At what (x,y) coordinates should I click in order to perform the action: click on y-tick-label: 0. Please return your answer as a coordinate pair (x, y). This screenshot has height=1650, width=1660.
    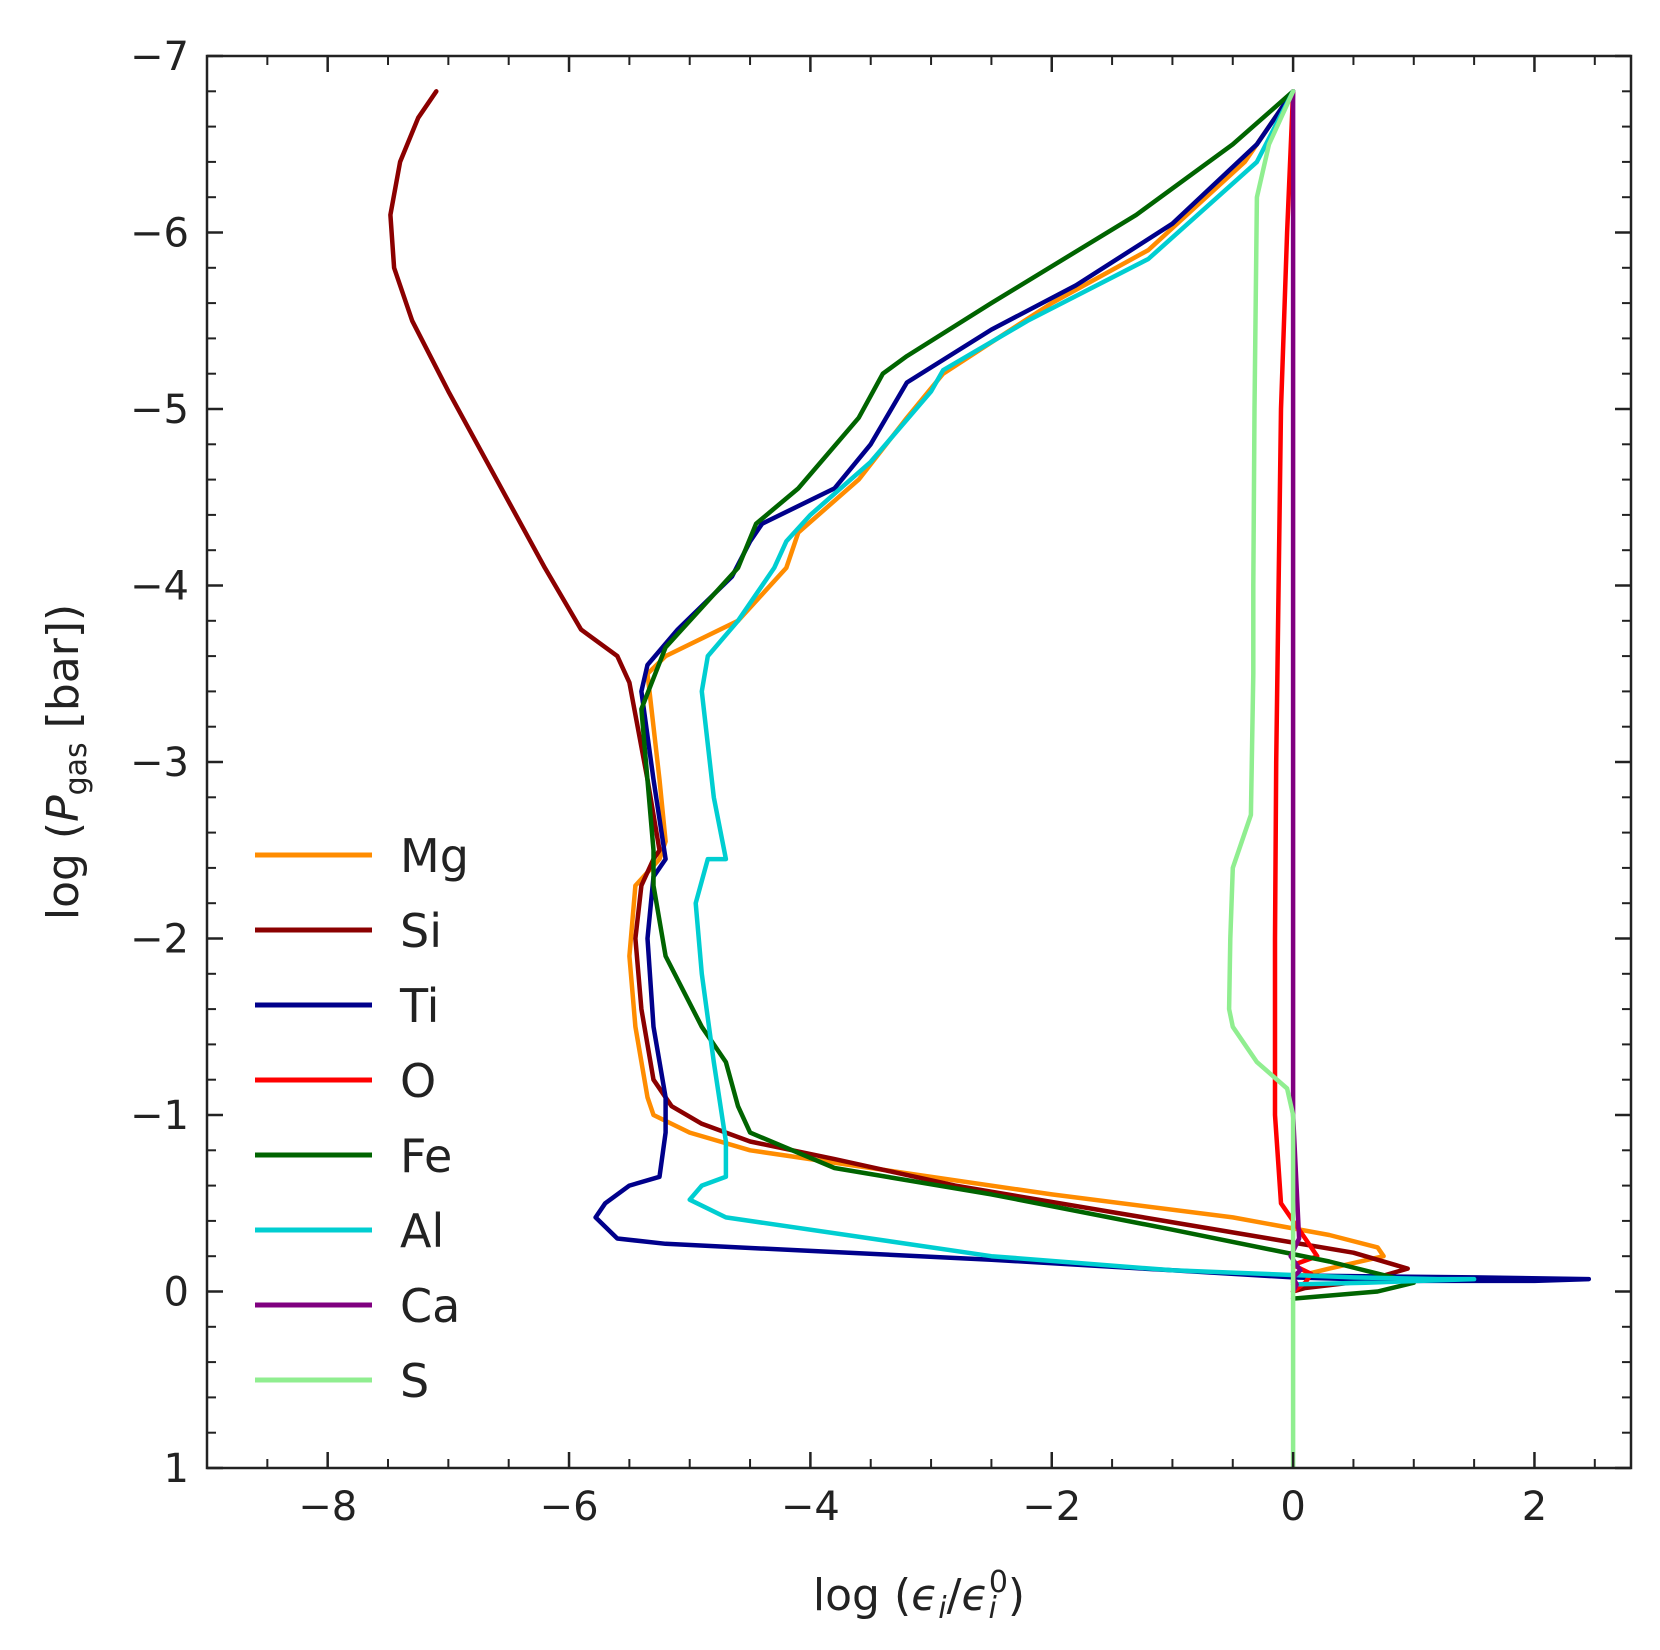
    Looking at the image, I should click on (176, 1293).